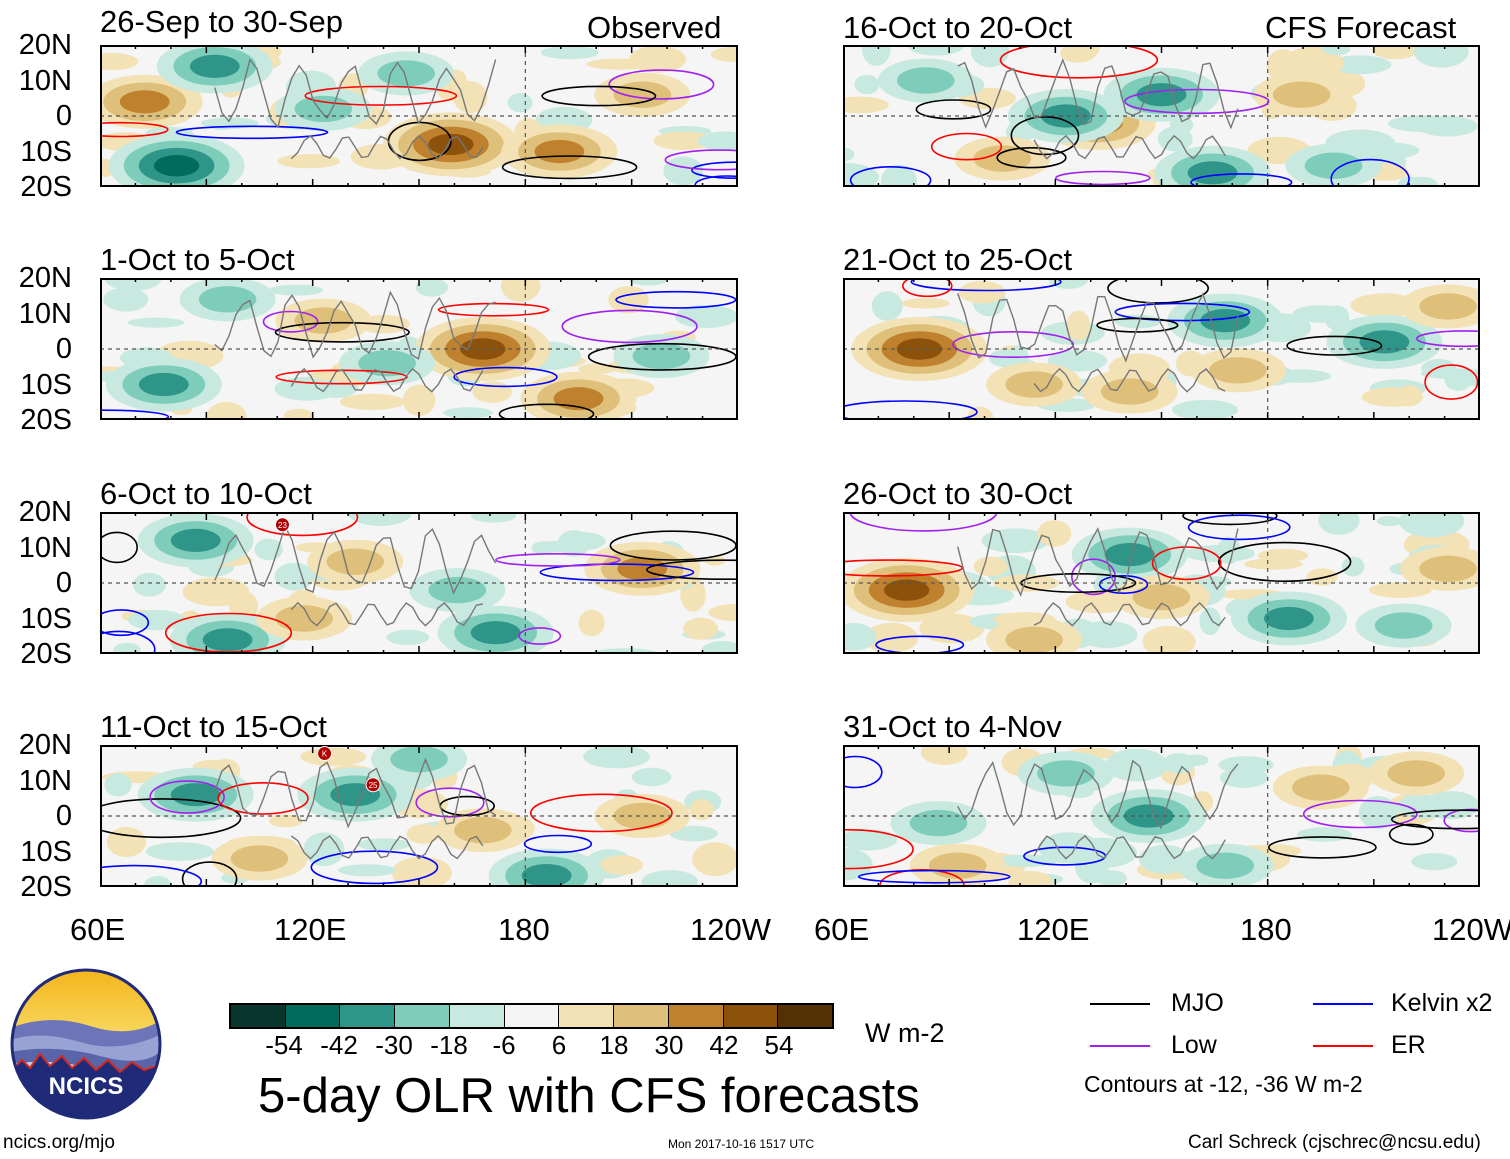 The image size is (1510, 1159). Describe the element at coordinates (325, 754) in the screenshot. I see `storm-marker-label: K` at that location.